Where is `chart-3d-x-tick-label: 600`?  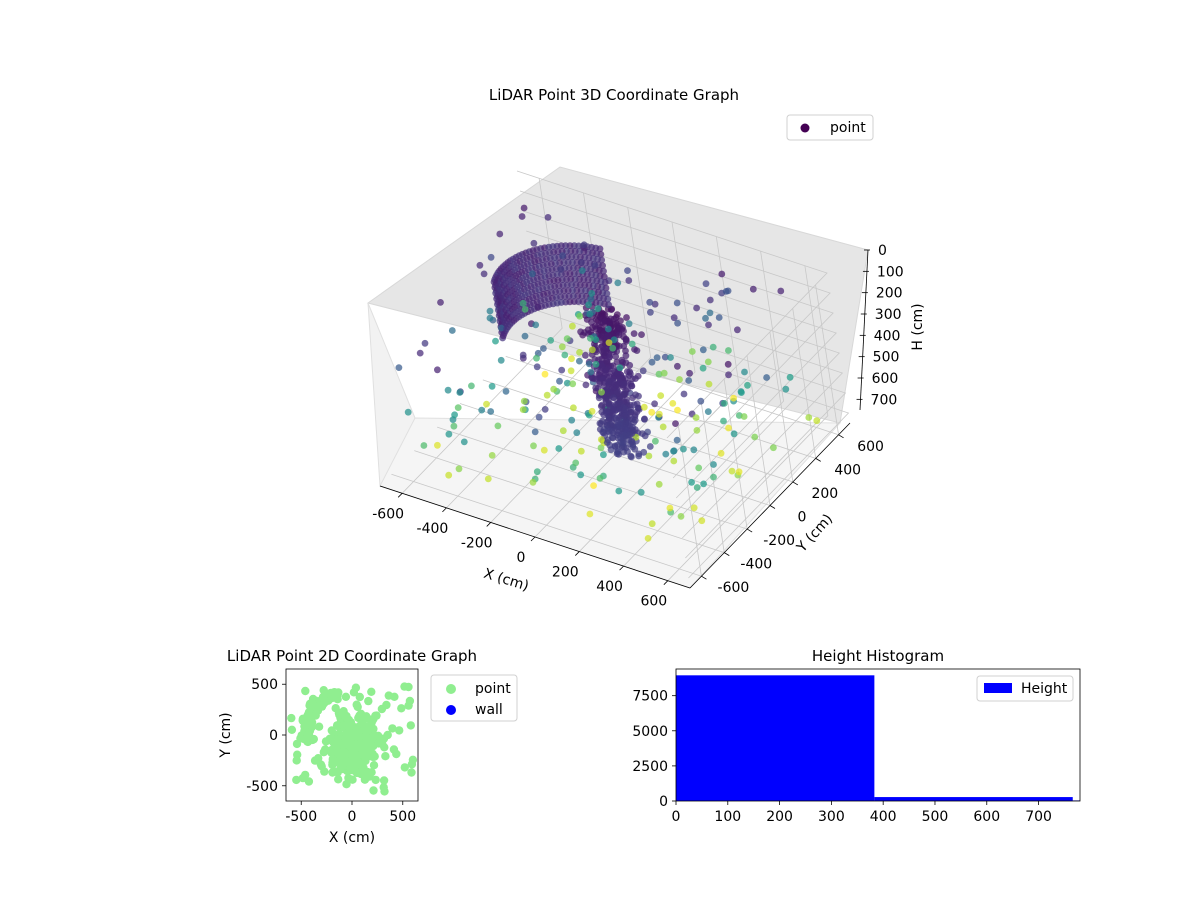 chart-3d-x-tick-label: 600 is located at coordinates (653, 602).